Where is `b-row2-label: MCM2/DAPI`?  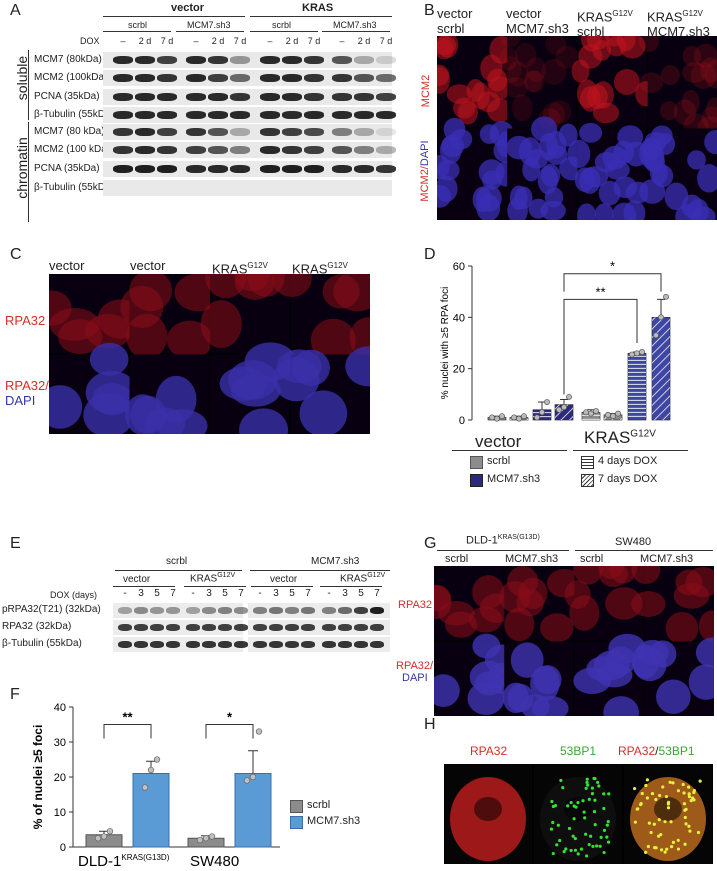
b-row2-label: MCM2/DAPI is located at coordinates (425, 171).